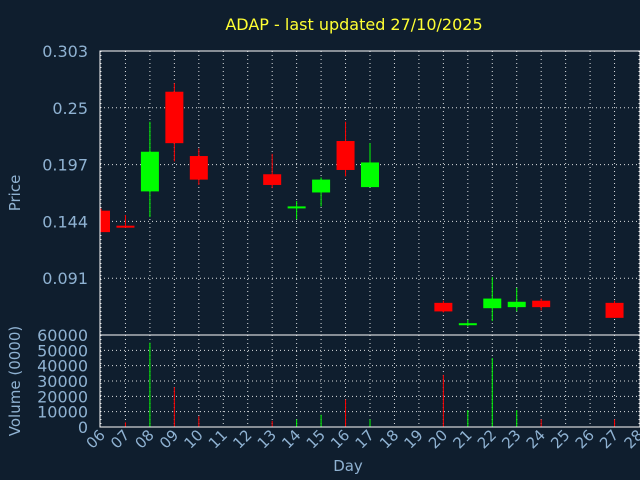 Image resolution: width=640 pixels, height=480 pixels. I want to click on price-axis-label: Price, so click(15, 193).